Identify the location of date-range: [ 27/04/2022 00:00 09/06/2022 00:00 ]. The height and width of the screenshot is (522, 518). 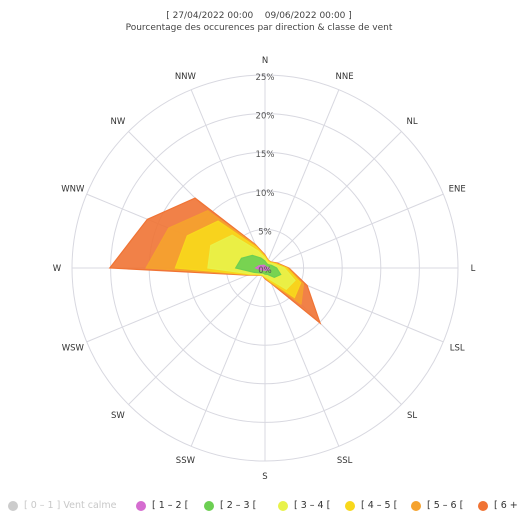
(259, 16).